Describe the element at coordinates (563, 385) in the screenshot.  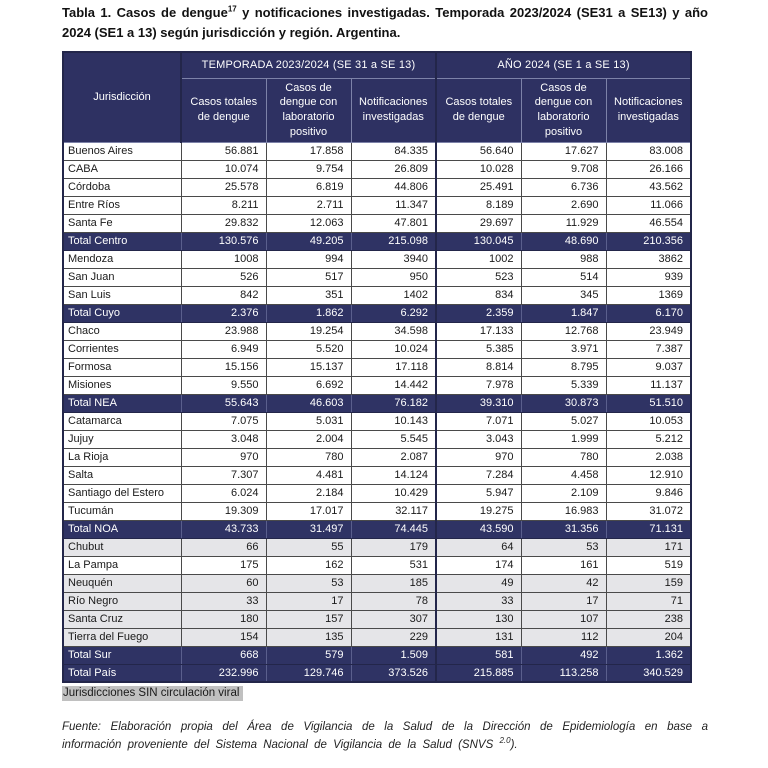
I see `value-cell: 5.339` at that location.